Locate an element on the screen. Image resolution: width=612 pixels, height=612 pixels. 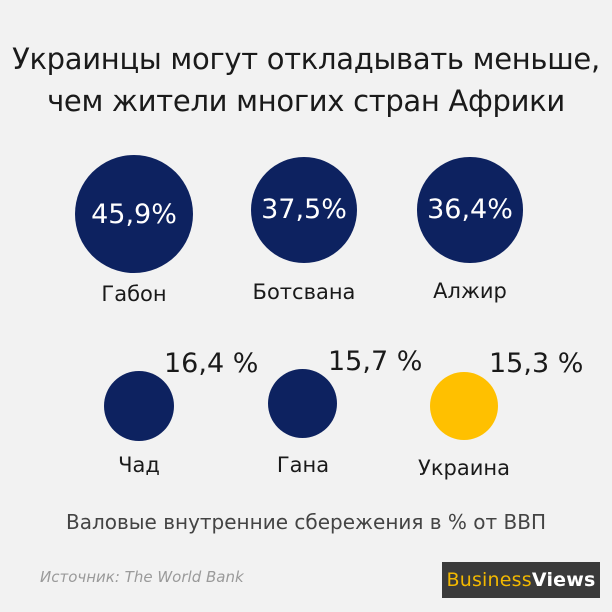
country-label-2: Алжир is located at coordinates (470, 291).